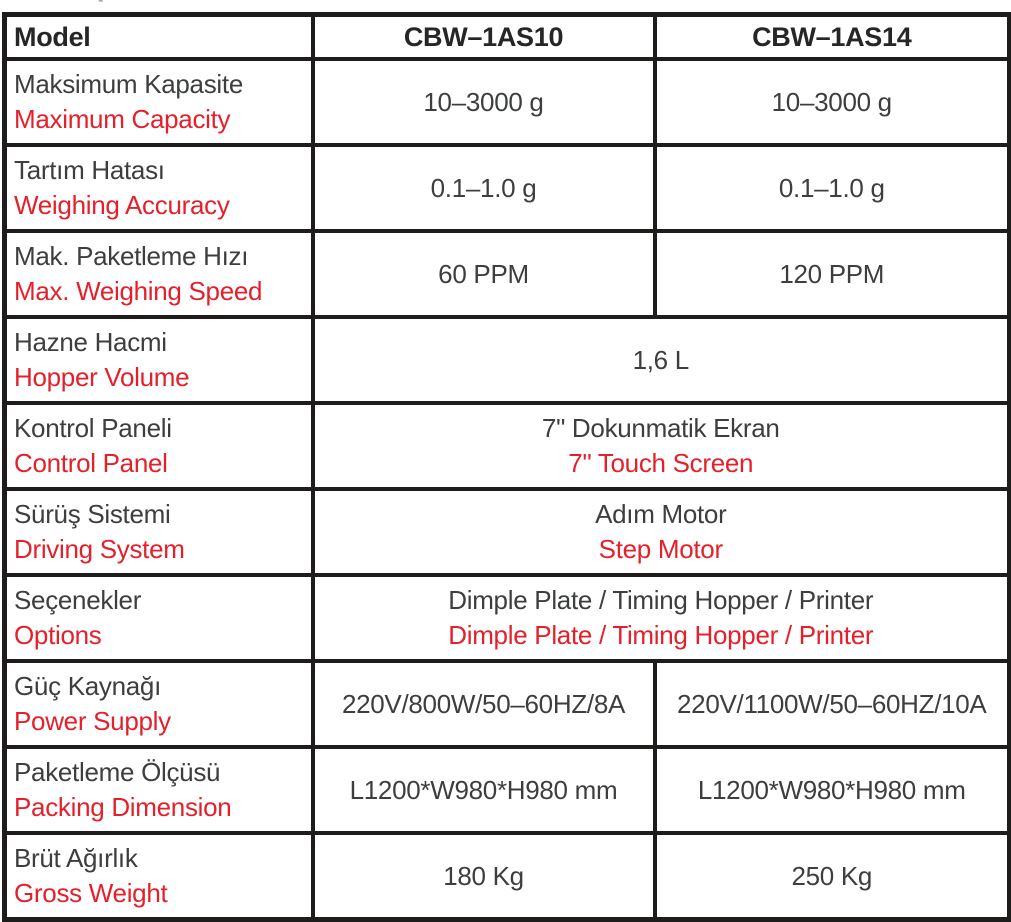  Describe the element at coordinates (831, 790) in the screenshot. I see `value-cbw-1as14: L1200*W980*H980 mm` at that location.